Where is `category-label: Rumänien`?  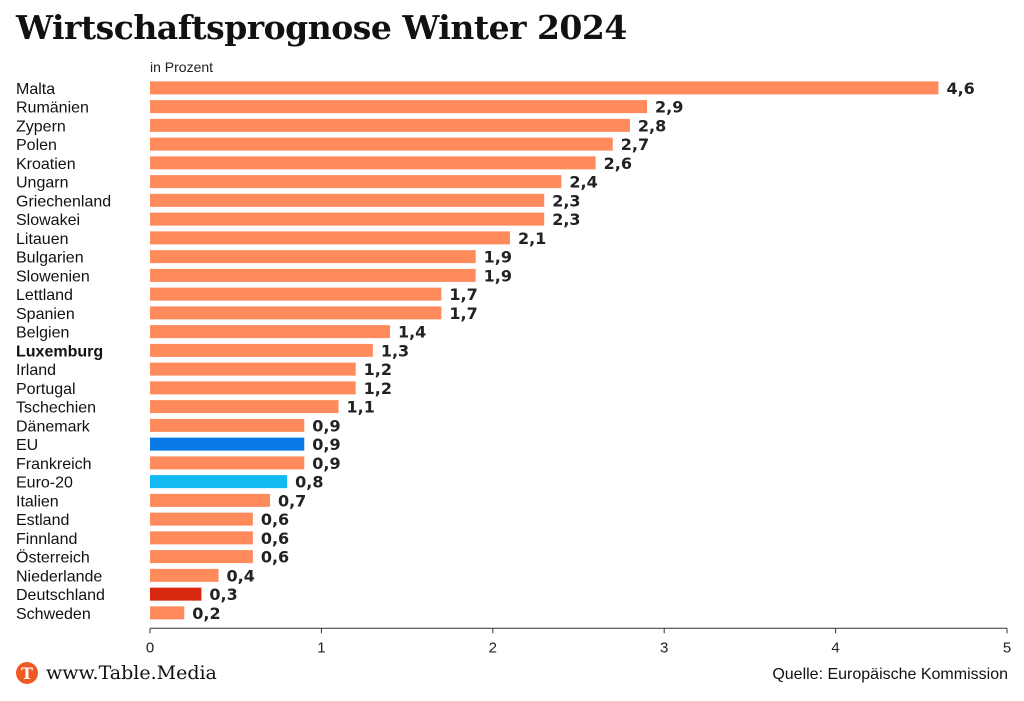 category-label: Rumänien is located at coordinates (52, 108).